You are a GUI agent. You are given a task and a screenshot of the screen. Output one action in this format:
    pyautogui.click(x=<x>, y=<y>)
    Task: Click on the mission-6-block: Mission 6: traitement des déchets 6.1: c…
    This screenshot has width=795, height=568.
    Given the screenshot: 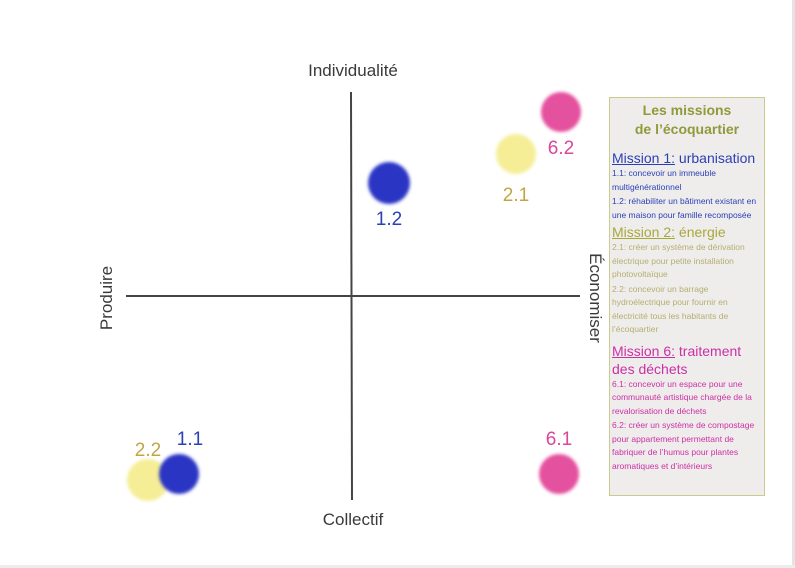 What is the action you would take?
    pyautogui.click(x=687, y=408)
    